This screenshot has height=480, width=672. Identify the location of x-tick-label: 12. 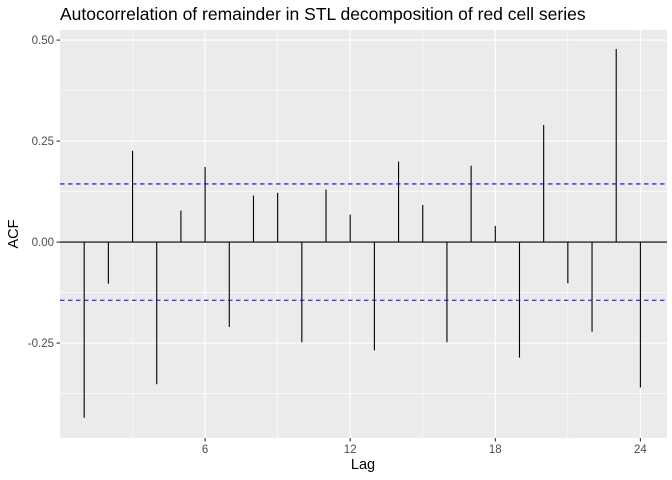
(350, 450).